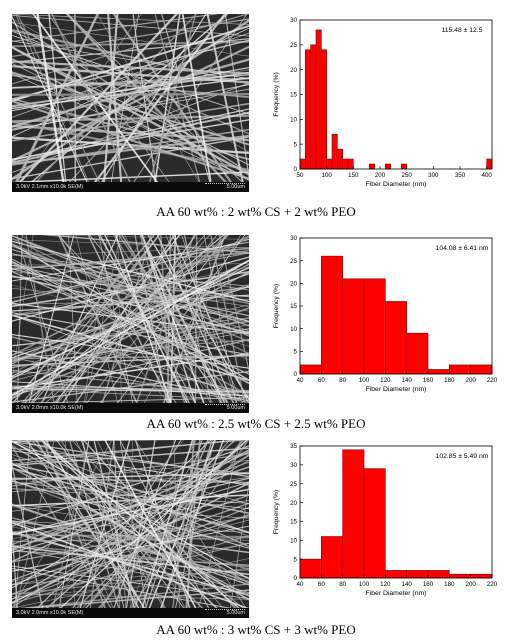 The image size is (512, 643). What do you see at coordinates (396, 512) in the screenshot?
I see `plot-frame` at bounding box center [396, 512].